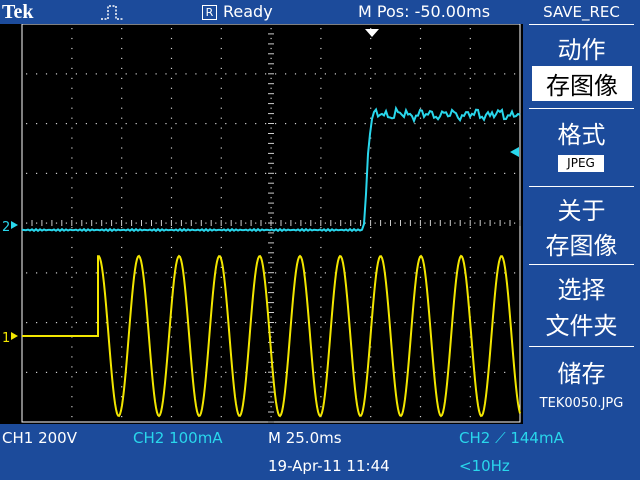 Image resolution: width=640 pixels, height=480 pixels. I want to click on run-state: R Ready, so click(237, 12).